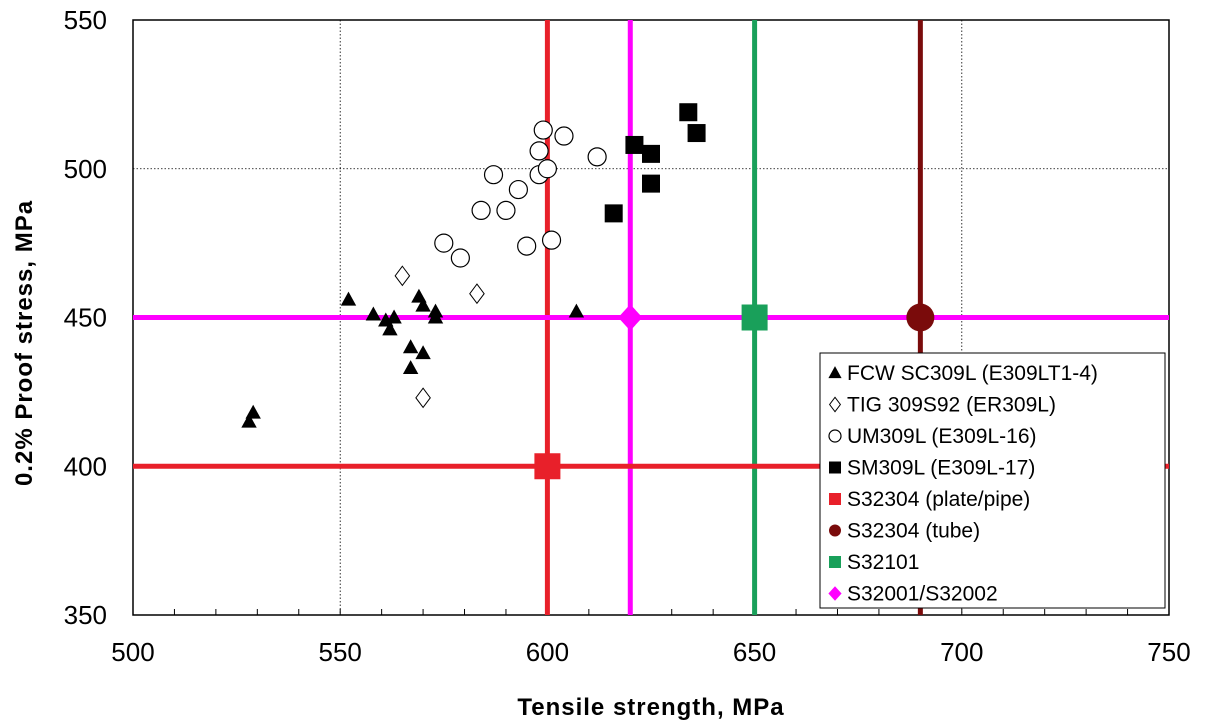  Describe the element at coordinates (961, 652) in the screenshot. I see `x-tick-label: 700` at that location.